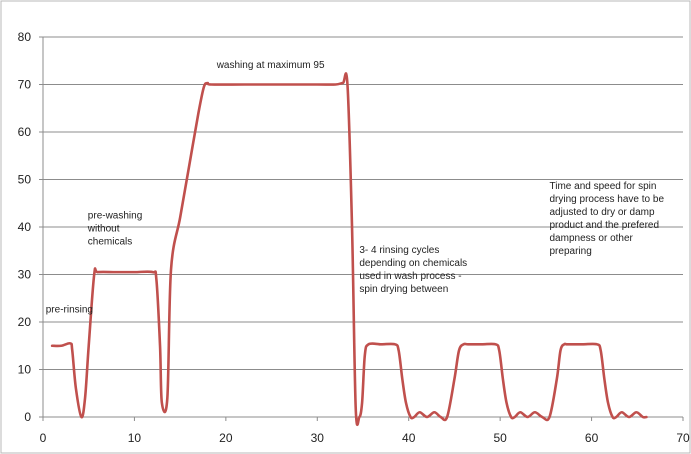 The width and height of the screenshot is (691, 454). What do you see at coordinates (413, 263) in the screenshot?
I see `annotation-3-line-1: depending on chemicals` at bounding box center [413, 263].